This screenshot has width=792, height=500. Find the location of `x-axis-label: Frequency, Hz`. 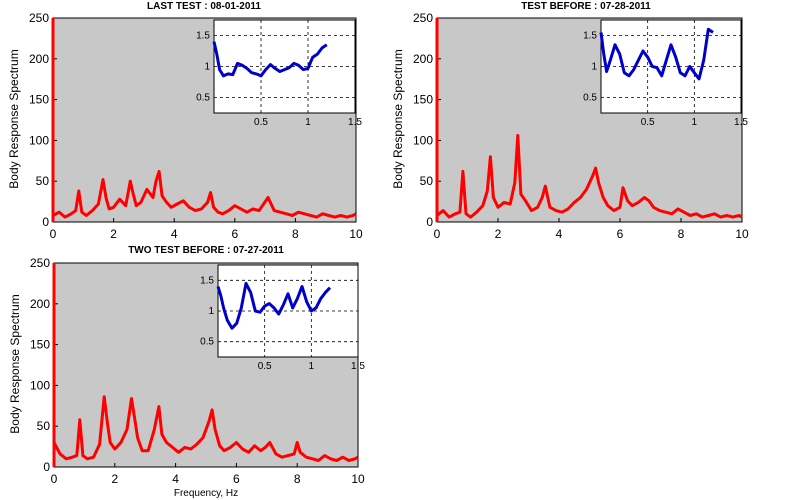

x-axis-label: Frequency, Hz is located at coordinates (206, 493).